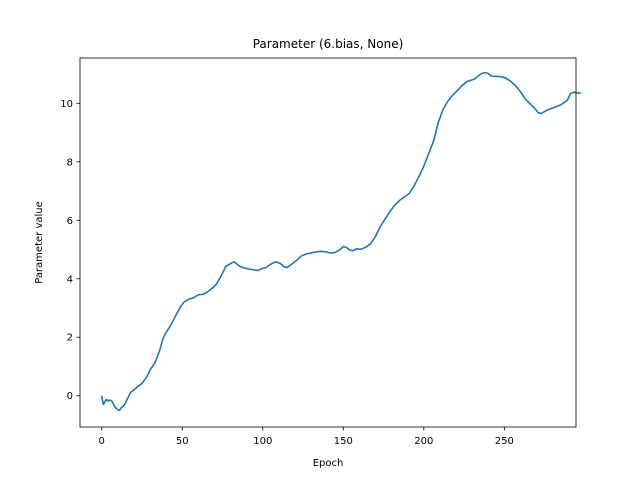  What do you see at coordinates (102, 441) in the screenshot?
I see `x-tick-label: 0` at bounding box center [102, 441].